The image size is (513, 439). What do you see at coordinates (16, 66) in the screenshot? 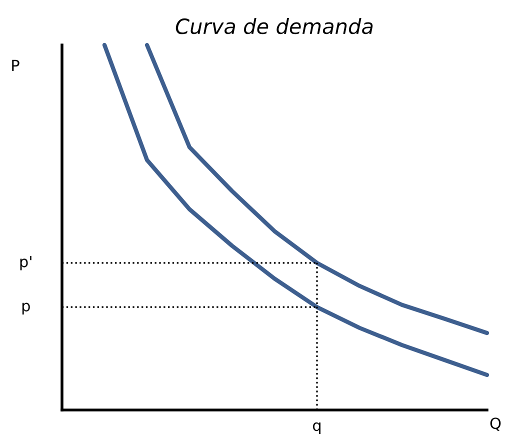
I see `y-axis-title: P` at bounding box center [16, 66].